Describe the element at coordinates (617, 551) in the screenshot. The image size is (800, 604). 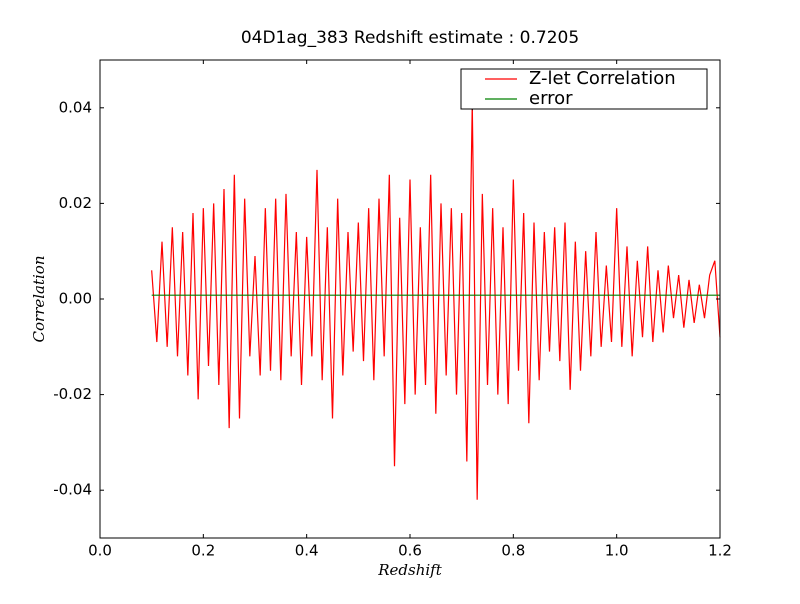
I see `x-tick-label: 1.0` at that location.